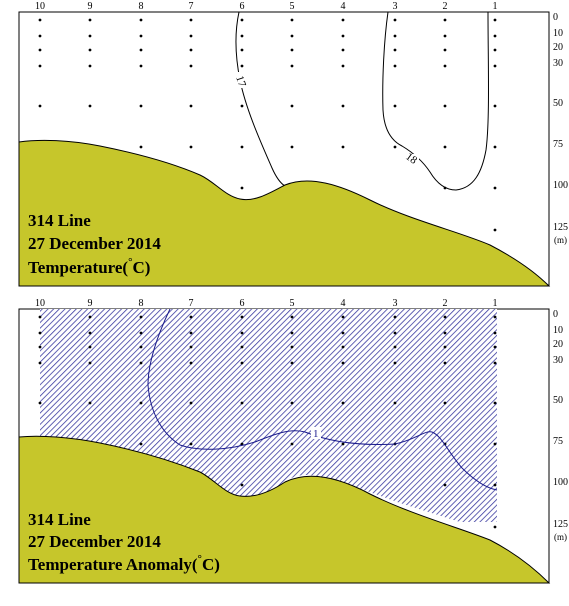 The width and height of the screenshot is (569, 606). I want to click on bottom-depth-label: 10, so click(558, 330).